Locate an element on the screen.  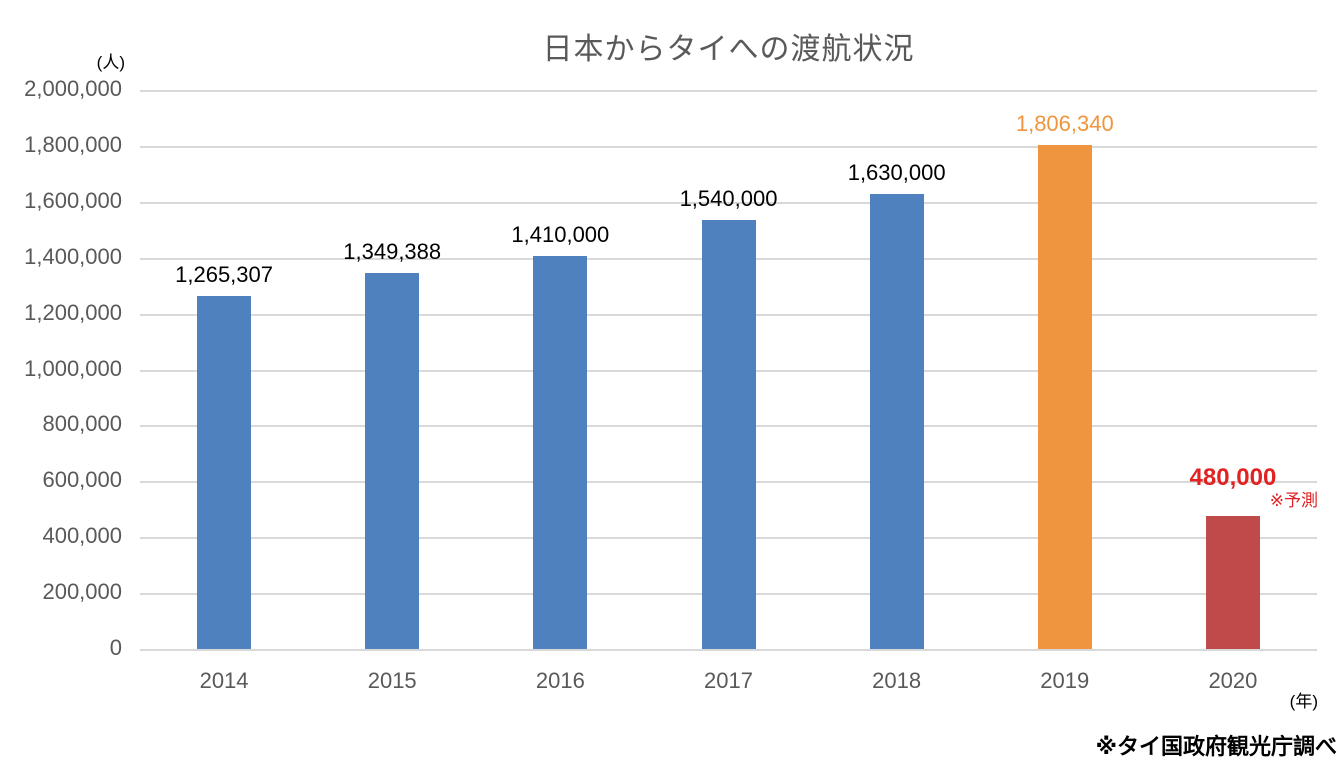
gridline-2,000,000 is located at coordinates (728, 91).